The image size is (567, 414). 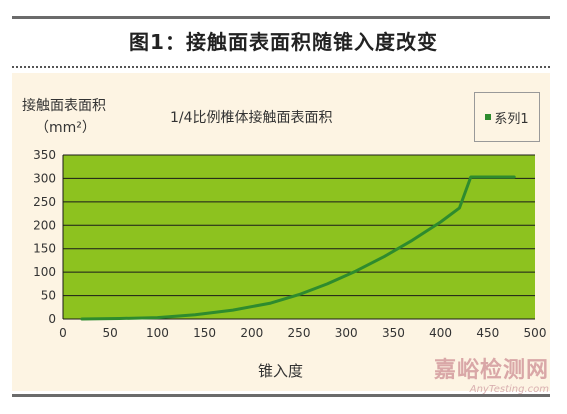 I want to click on watermark: 嘉峪检测网 AnyTesting.com, so click(x=491, y=373).